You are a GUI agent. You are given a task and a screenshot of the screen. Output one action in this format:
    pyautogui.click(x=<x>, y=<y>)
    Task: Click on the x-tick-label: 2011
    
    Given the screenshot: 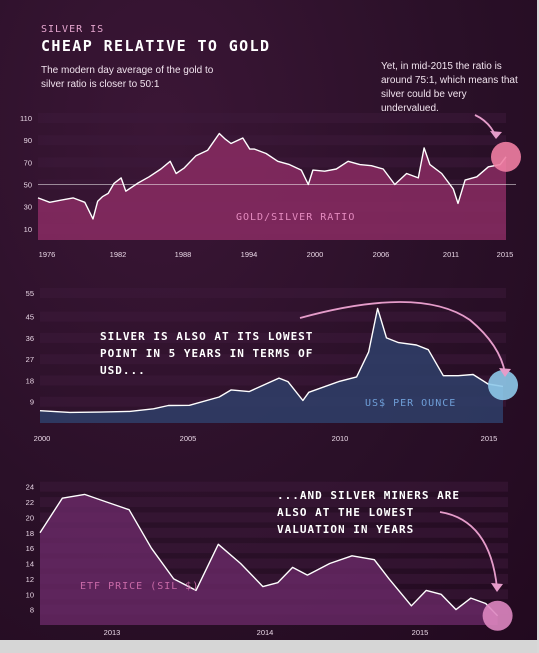 What is the action you would take?
    pyautogui.click(x=451, y=254)
    